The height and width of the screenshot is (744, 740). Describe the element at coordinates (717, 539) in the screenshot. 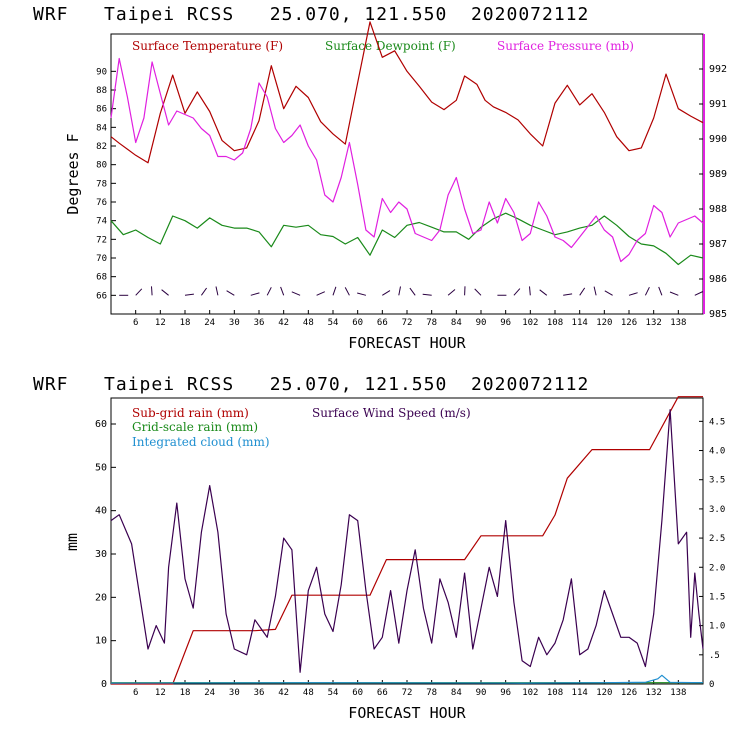

I see `y2-tick-label: 2.5` at that location.